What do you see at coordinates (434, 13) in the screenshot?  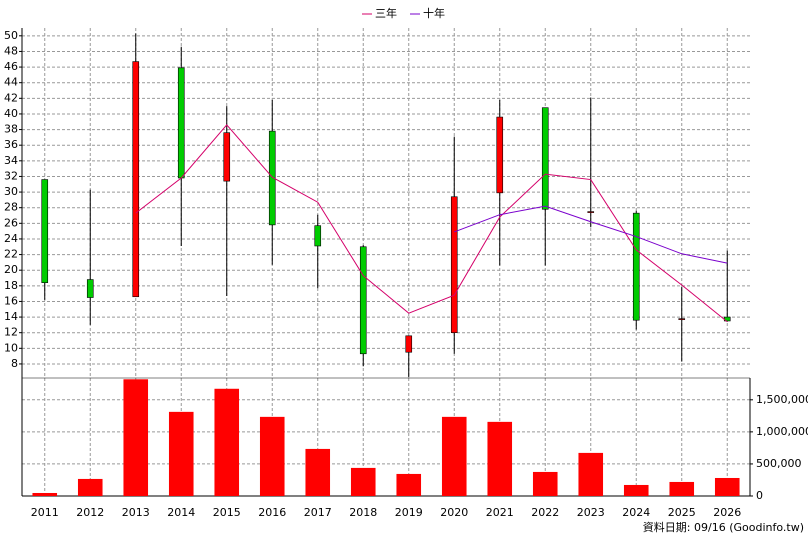 I see `legend-label: 十年` at bounding box center [434, 13].